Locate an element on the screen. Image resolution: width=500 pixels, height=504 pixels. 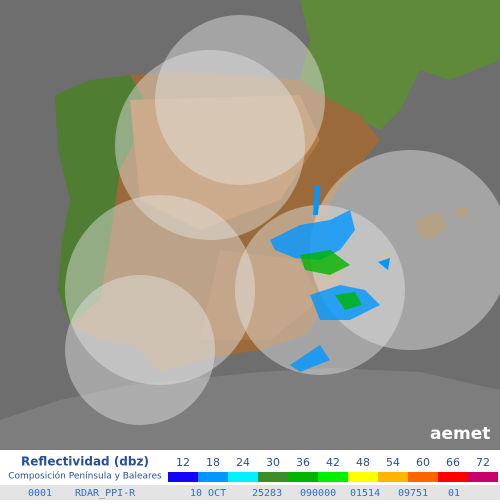
france is located at coordinates (400, 65).